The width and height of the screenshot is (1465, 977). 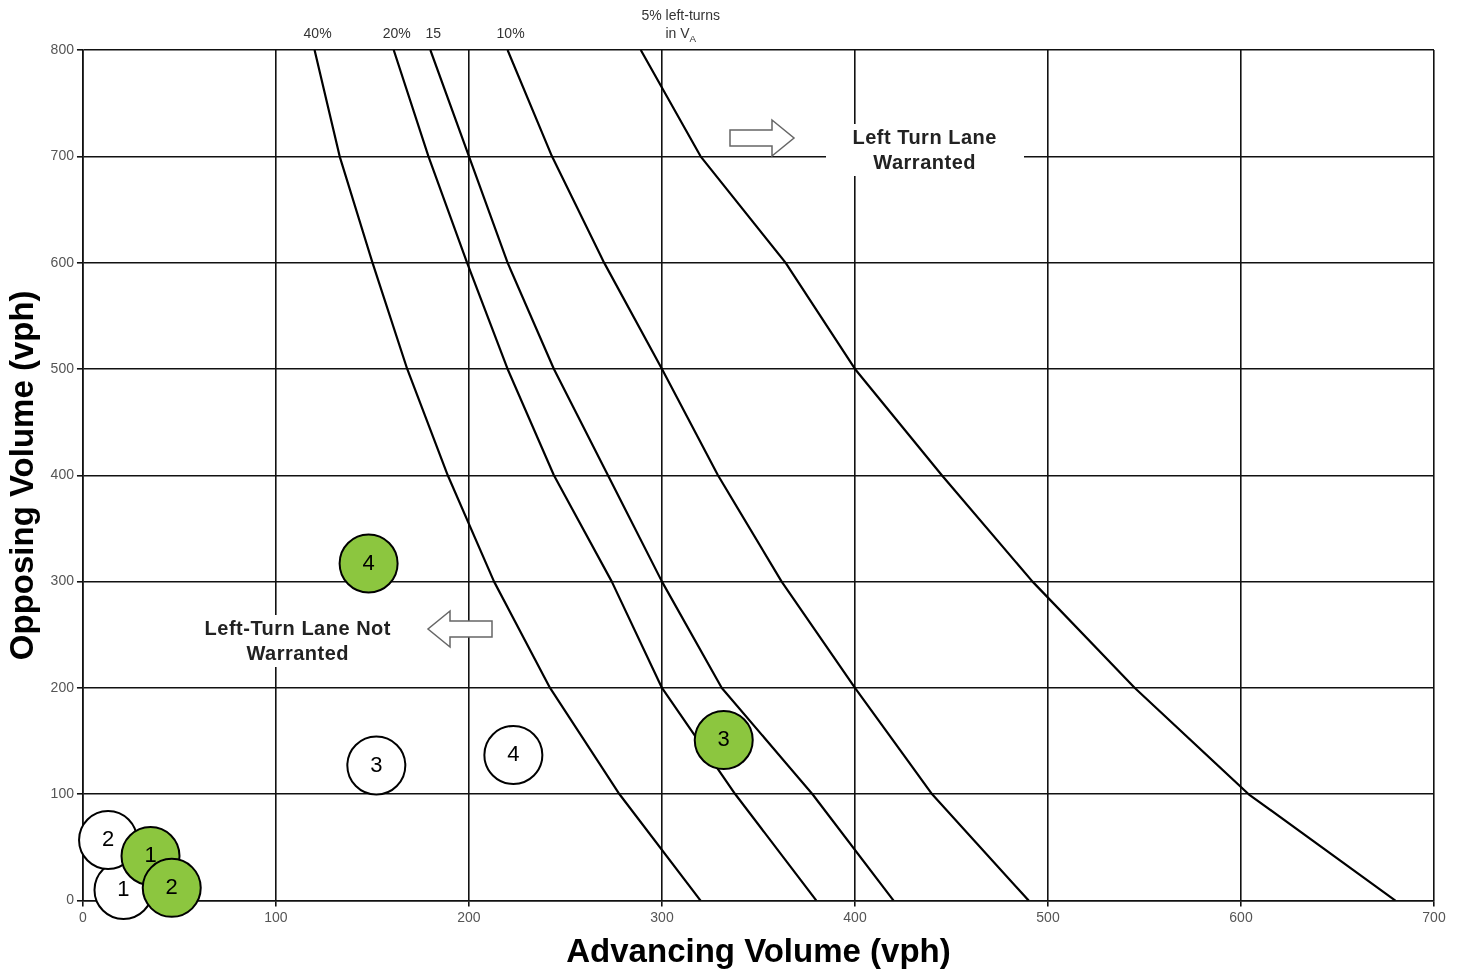 What do you see at coordinates (662, 916) in the screenshot?
I see `x-tick-label: 300` at bounding box center [662, 916].